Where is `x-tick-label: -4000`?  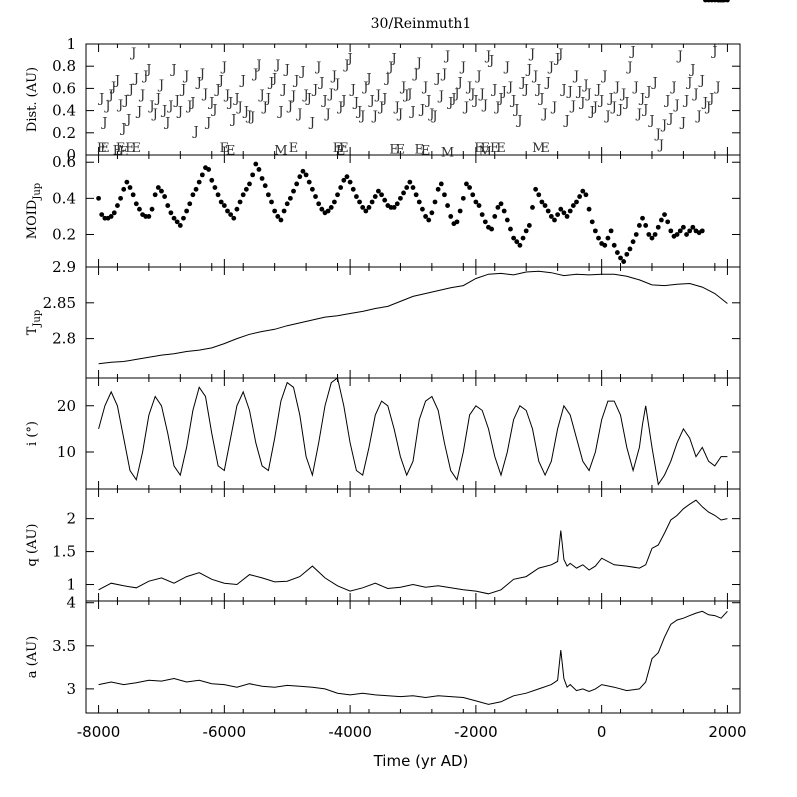 x-tick-label: -4000 is located at coordinates (350, 732).